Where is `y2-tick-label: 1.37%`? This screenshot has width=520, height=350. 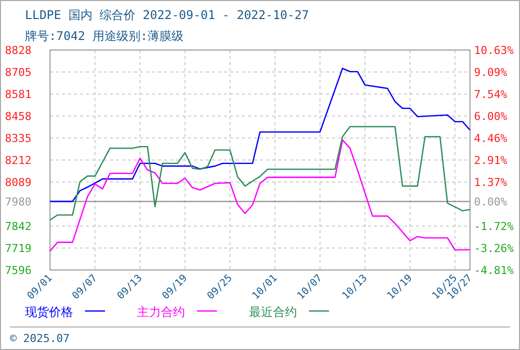
y2-tick-label: 1.37% is located at coordinates (491, 182).